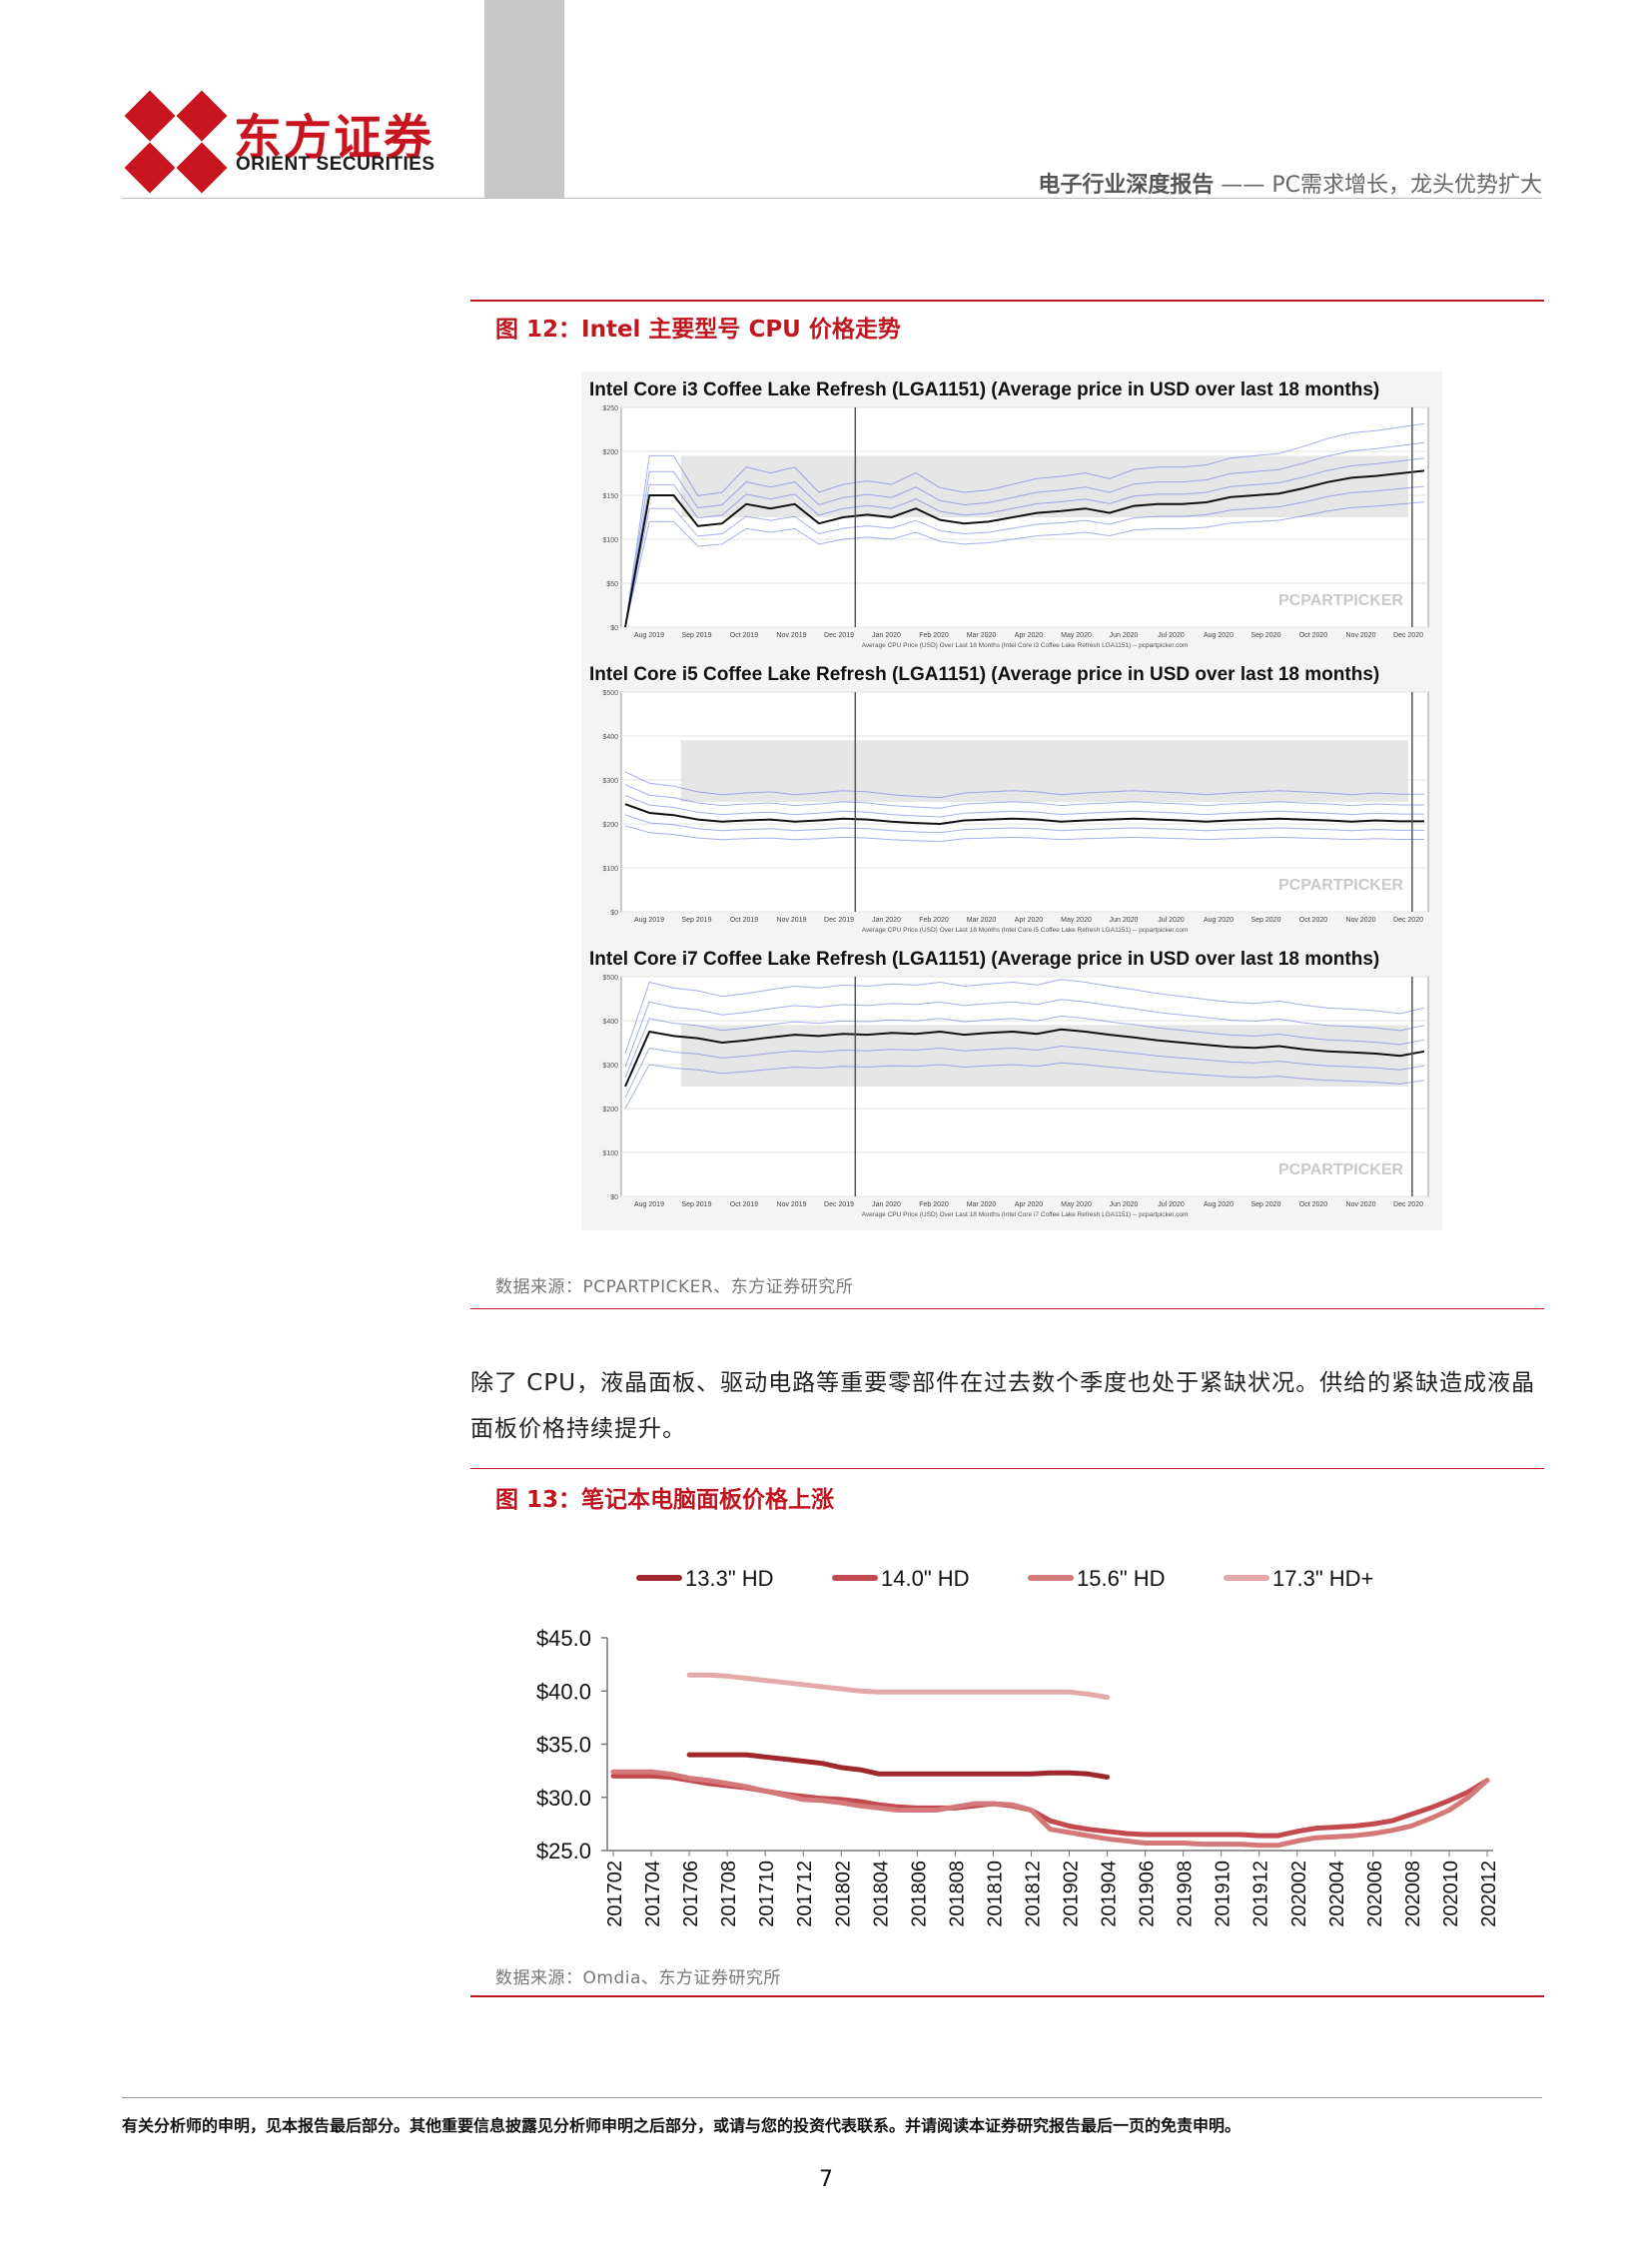 This screenshot has width=1652, height=2242. Describe the element at coordinates (563, 1745) in the screenshot. I see `y-tick-label: $35.0` at that location.